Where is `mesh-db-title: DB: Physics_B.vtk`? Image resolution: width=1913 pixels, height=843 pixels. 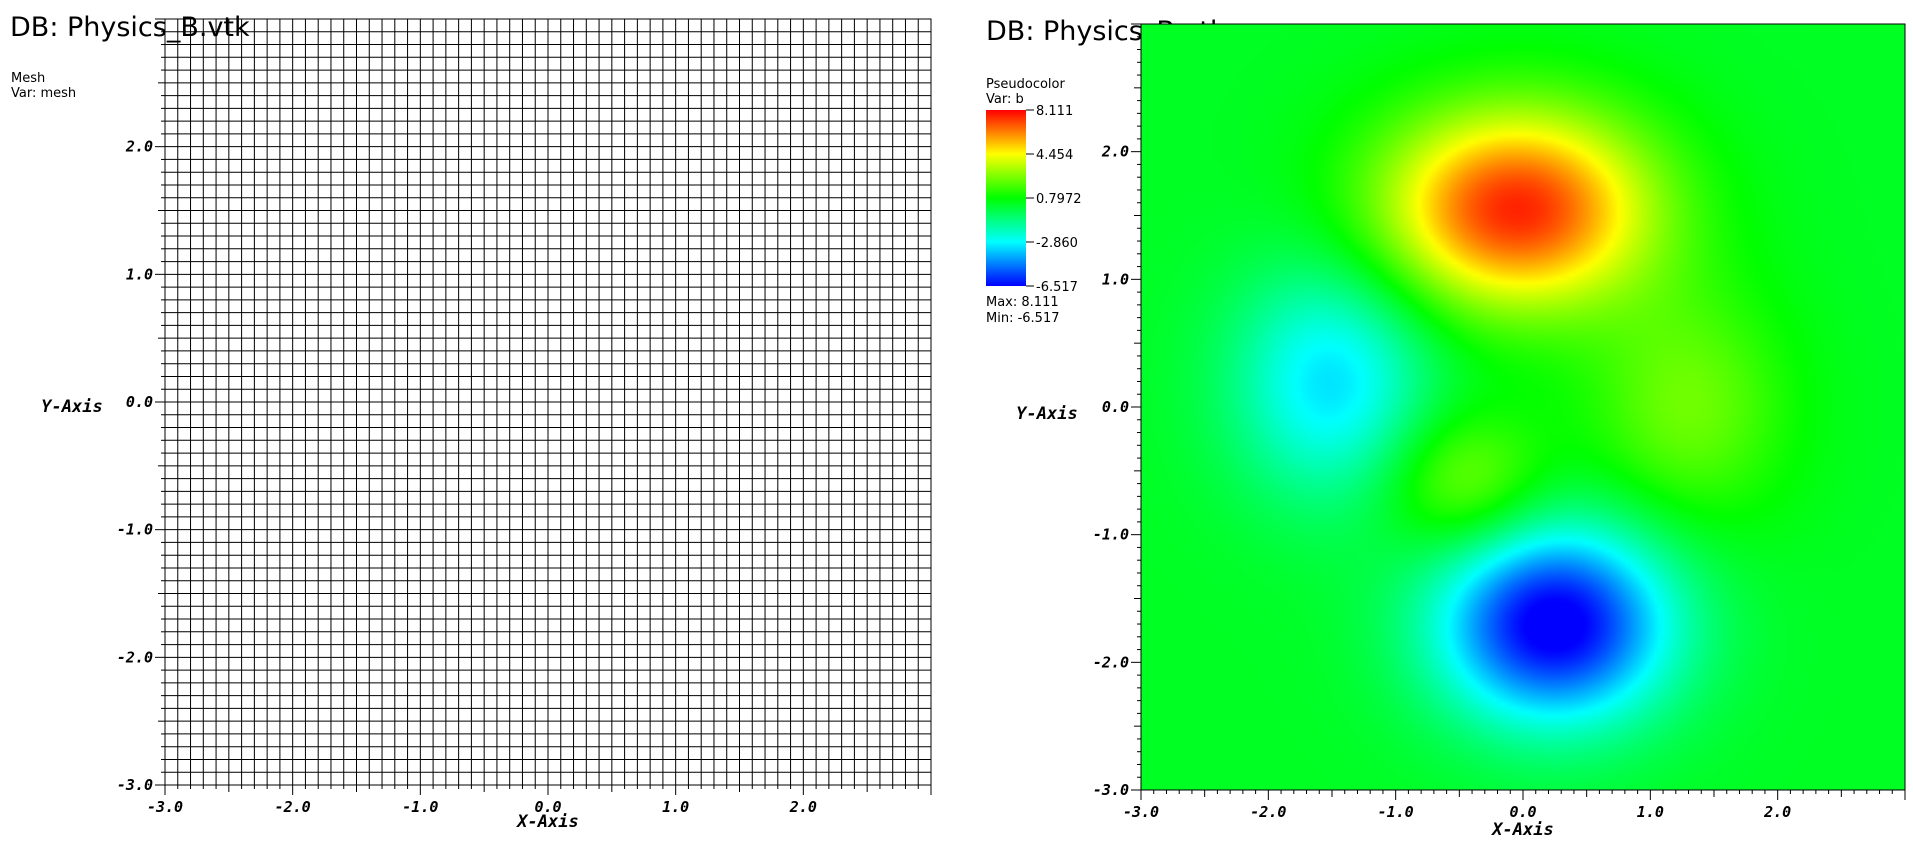
mesh-db-title: DB: Physics_B.vtk is located at coordinates (130, 27).